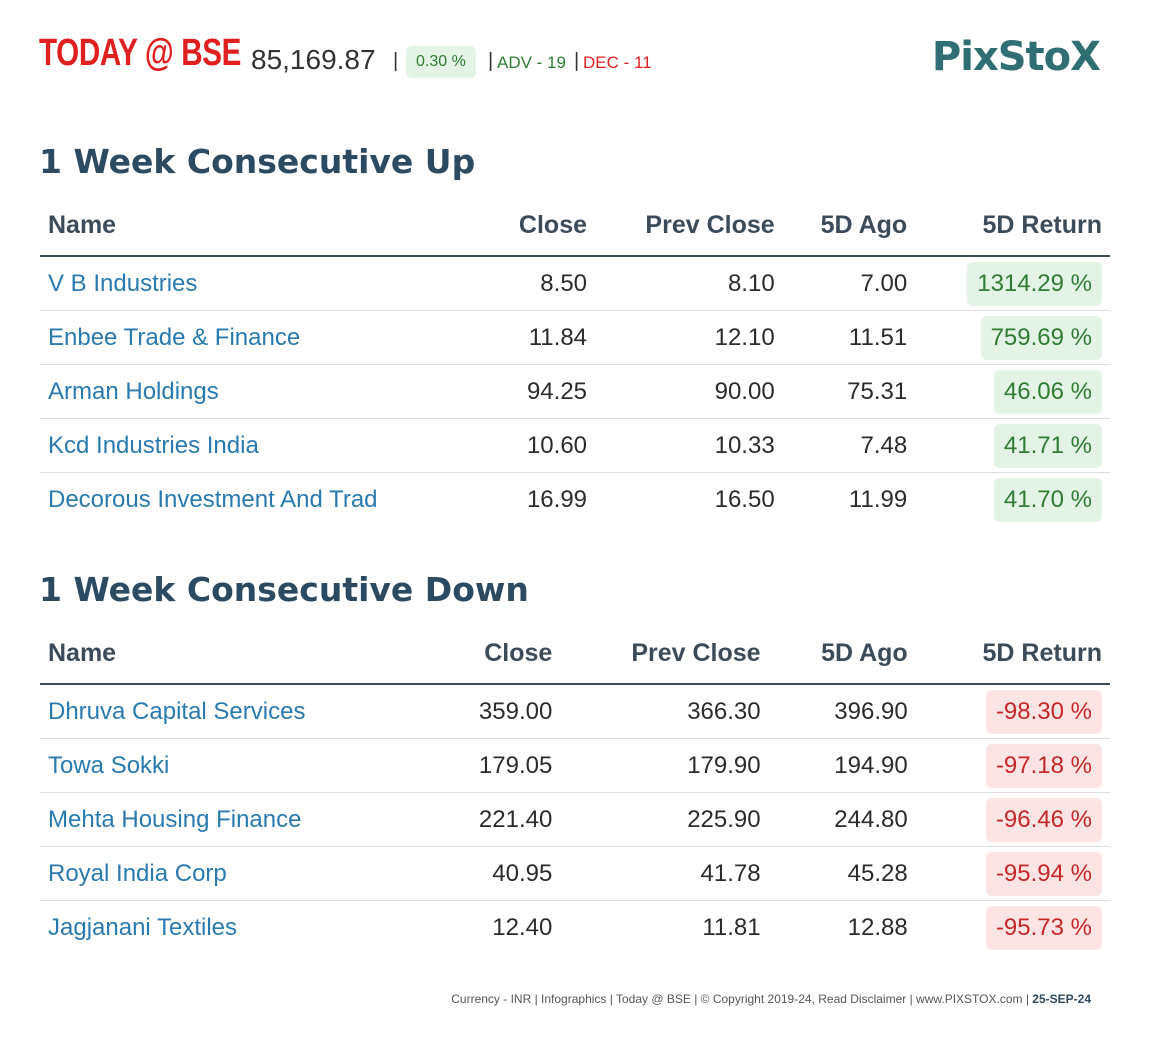 This screenshot has width=1150, height=1050. Describe the element at coordinates (263, 445) in the screenshot. I see `stock-name-link: Kcd Industries India` at that location.